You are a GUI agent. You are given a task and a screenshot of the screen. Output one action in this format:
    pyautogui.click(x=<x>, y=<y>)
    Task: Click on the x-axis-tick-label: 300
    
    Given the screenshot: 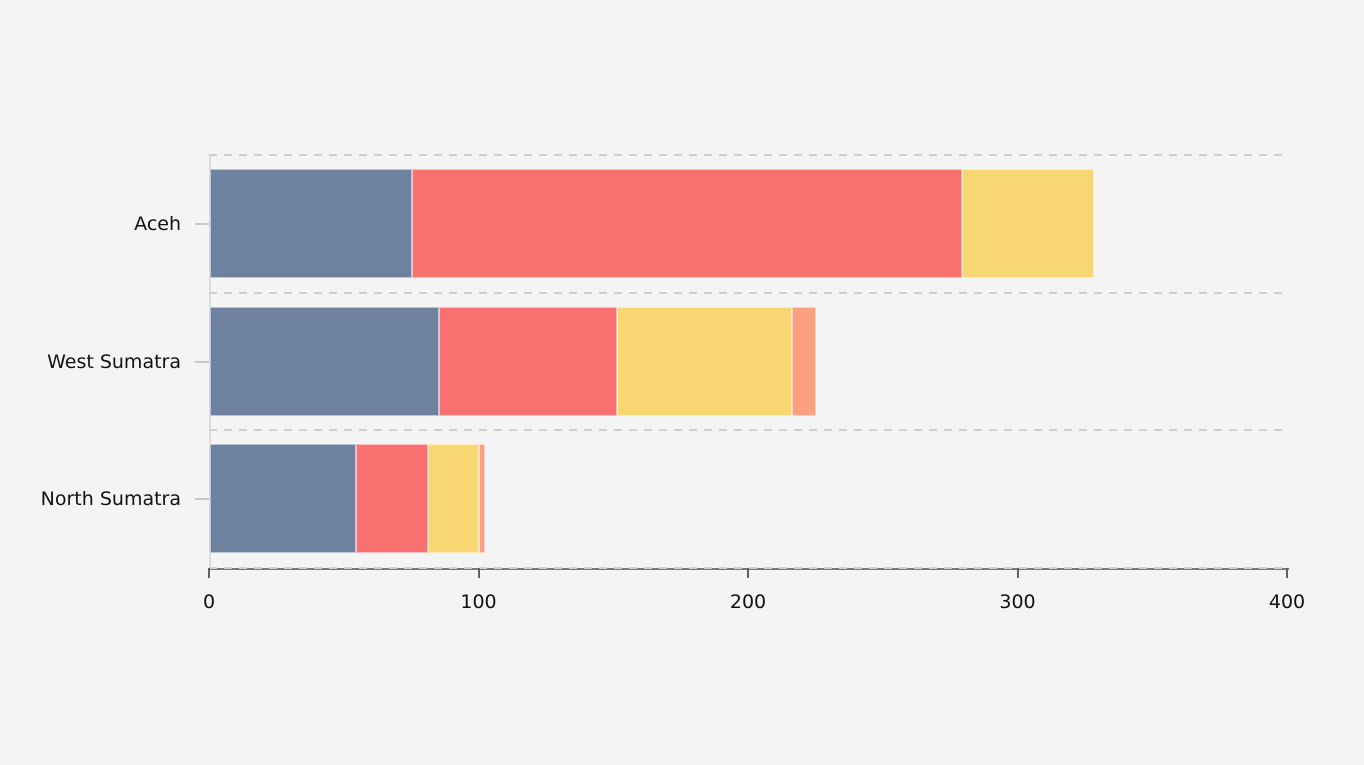 What is the action you would take?
    pyautogui.click(x=1017, y=602)
    